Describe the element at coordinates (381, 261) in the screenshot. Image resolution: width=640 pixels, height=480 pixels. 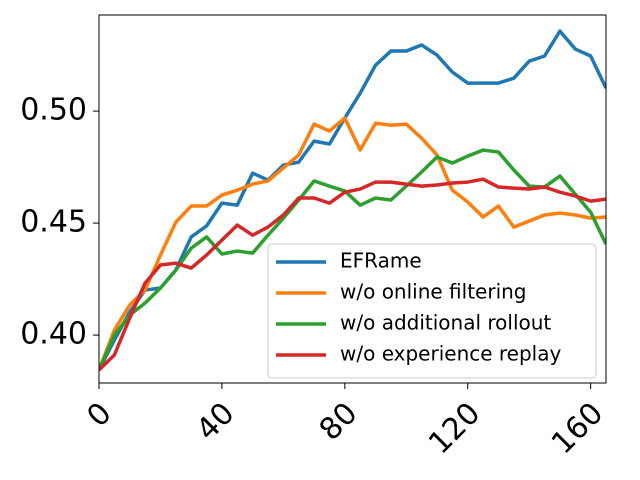
I see `legend-label: EFRame` at that location.